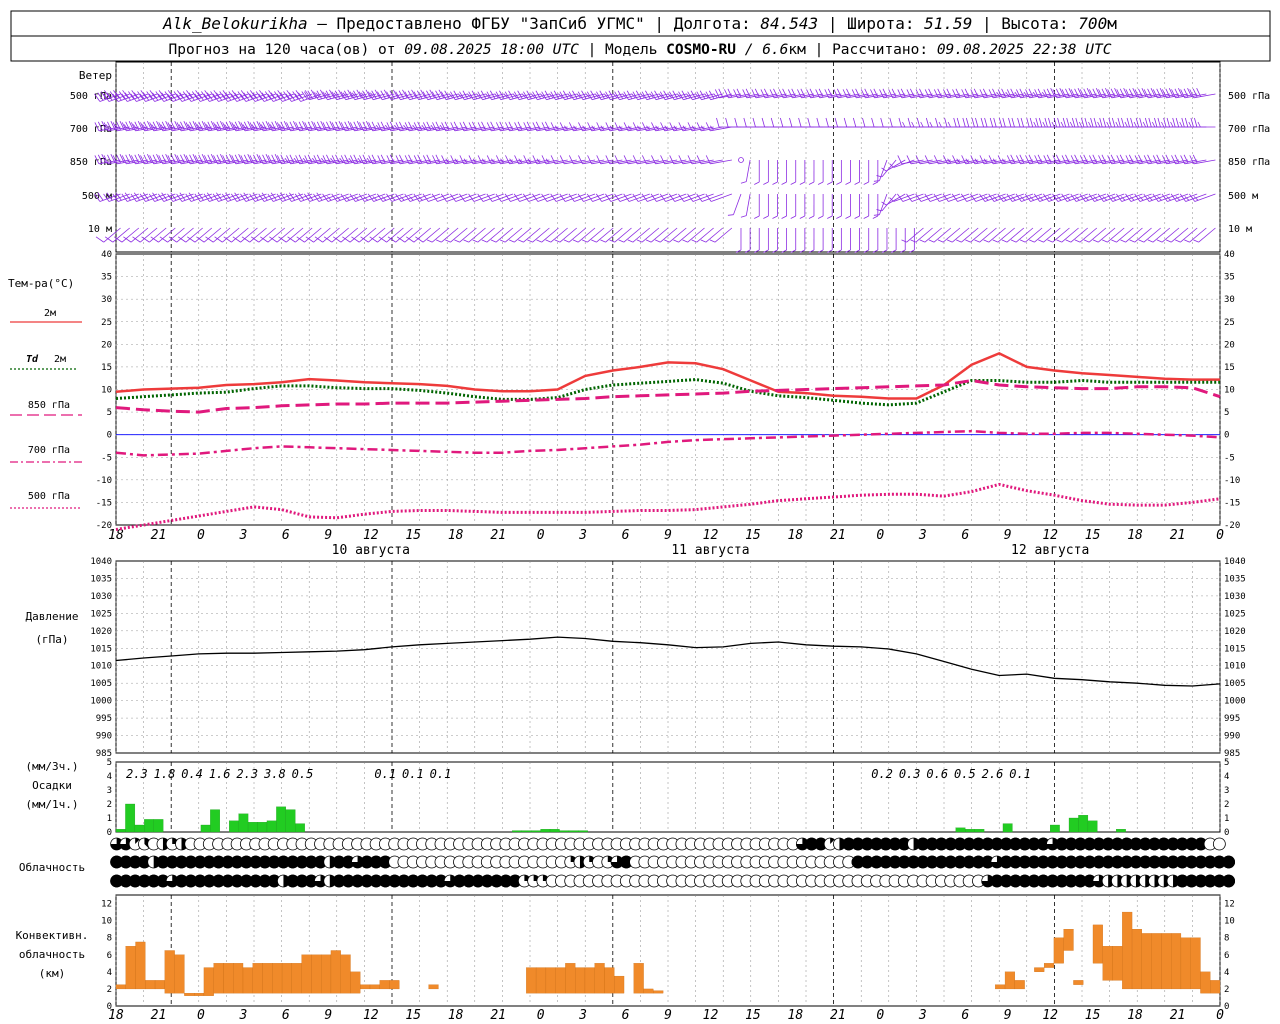  I want to click on wind-level-700hpa: 700 гПа, so click(91, 129).